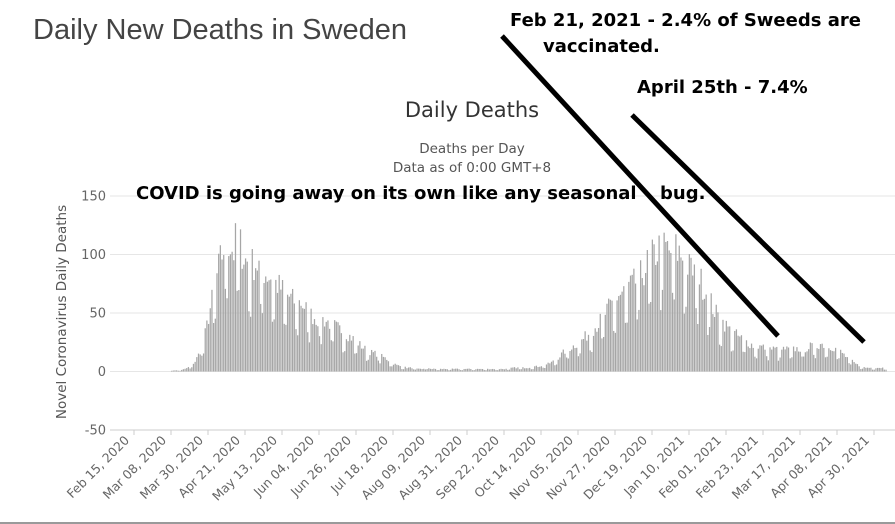  What do you see at coordinates (93, 197) in the screenshot?
I see `y-tick-label: 150` at bounding box center [93, 197].